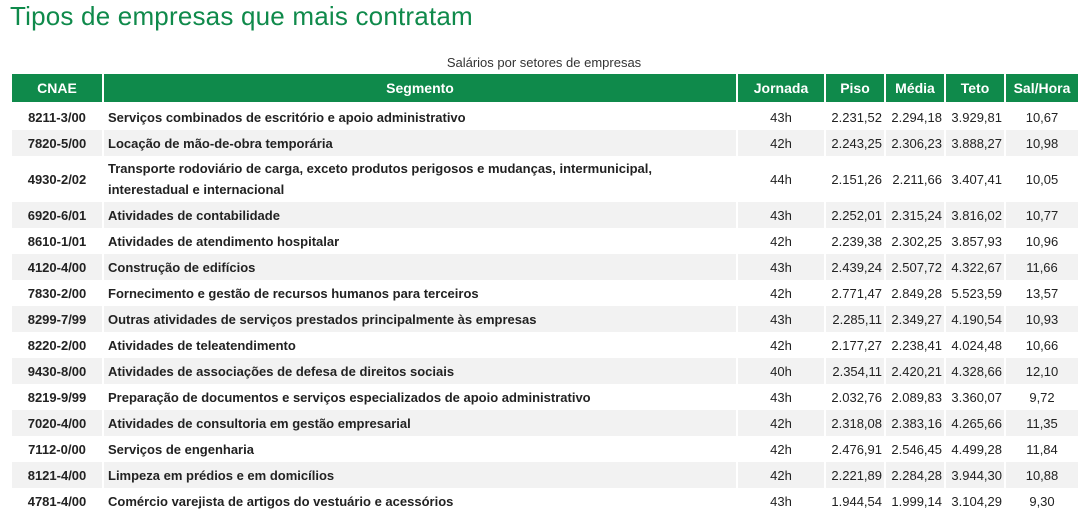  Describe the element at coordinates (975, 423) in the screenshot. I see `cell-teto: 4.265,66` at that location.